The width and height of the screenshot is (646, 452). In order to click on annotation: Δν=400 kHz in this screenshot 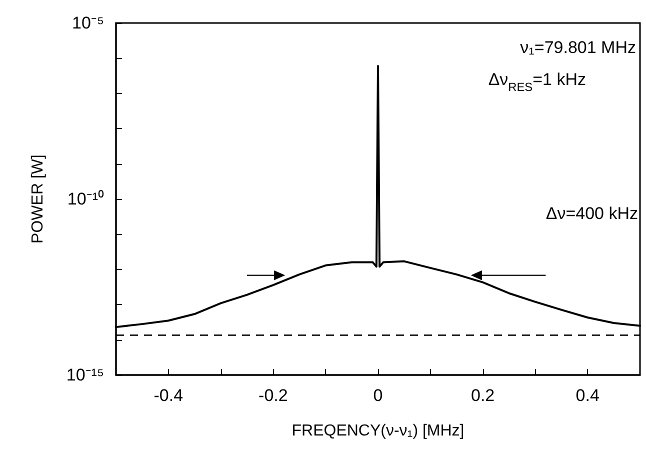, I will do `click(592, 214)`.